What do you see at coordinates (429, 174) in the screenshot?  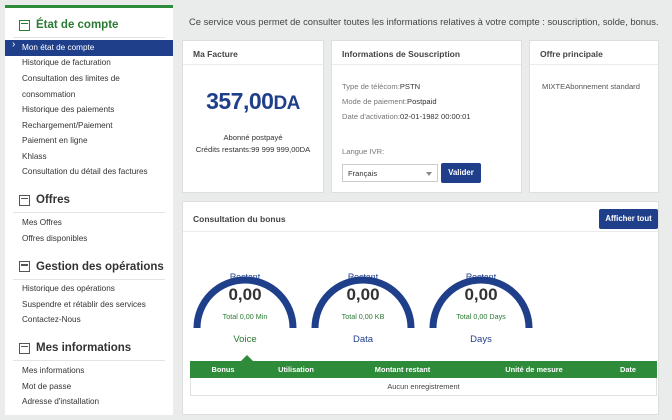 I see `caret-down-icon` at bounding box center [429, 174].